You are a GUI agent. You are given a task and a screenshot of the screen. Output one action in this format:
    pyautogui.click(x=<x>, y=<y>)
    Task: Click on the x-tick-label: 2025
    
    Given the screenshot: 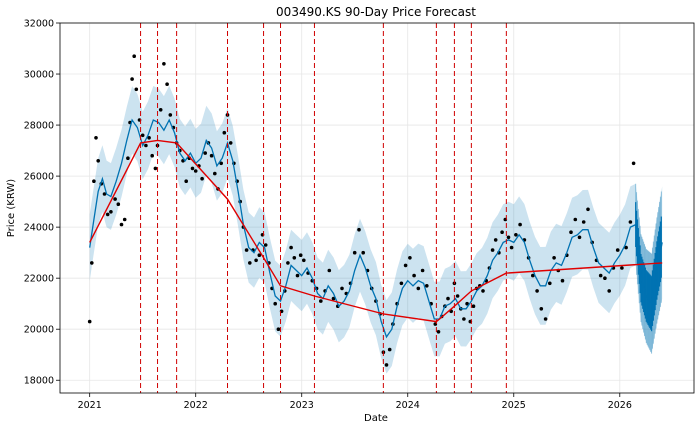 What is the action you would take?
    pyautogui.click(x=514, y=405)
    